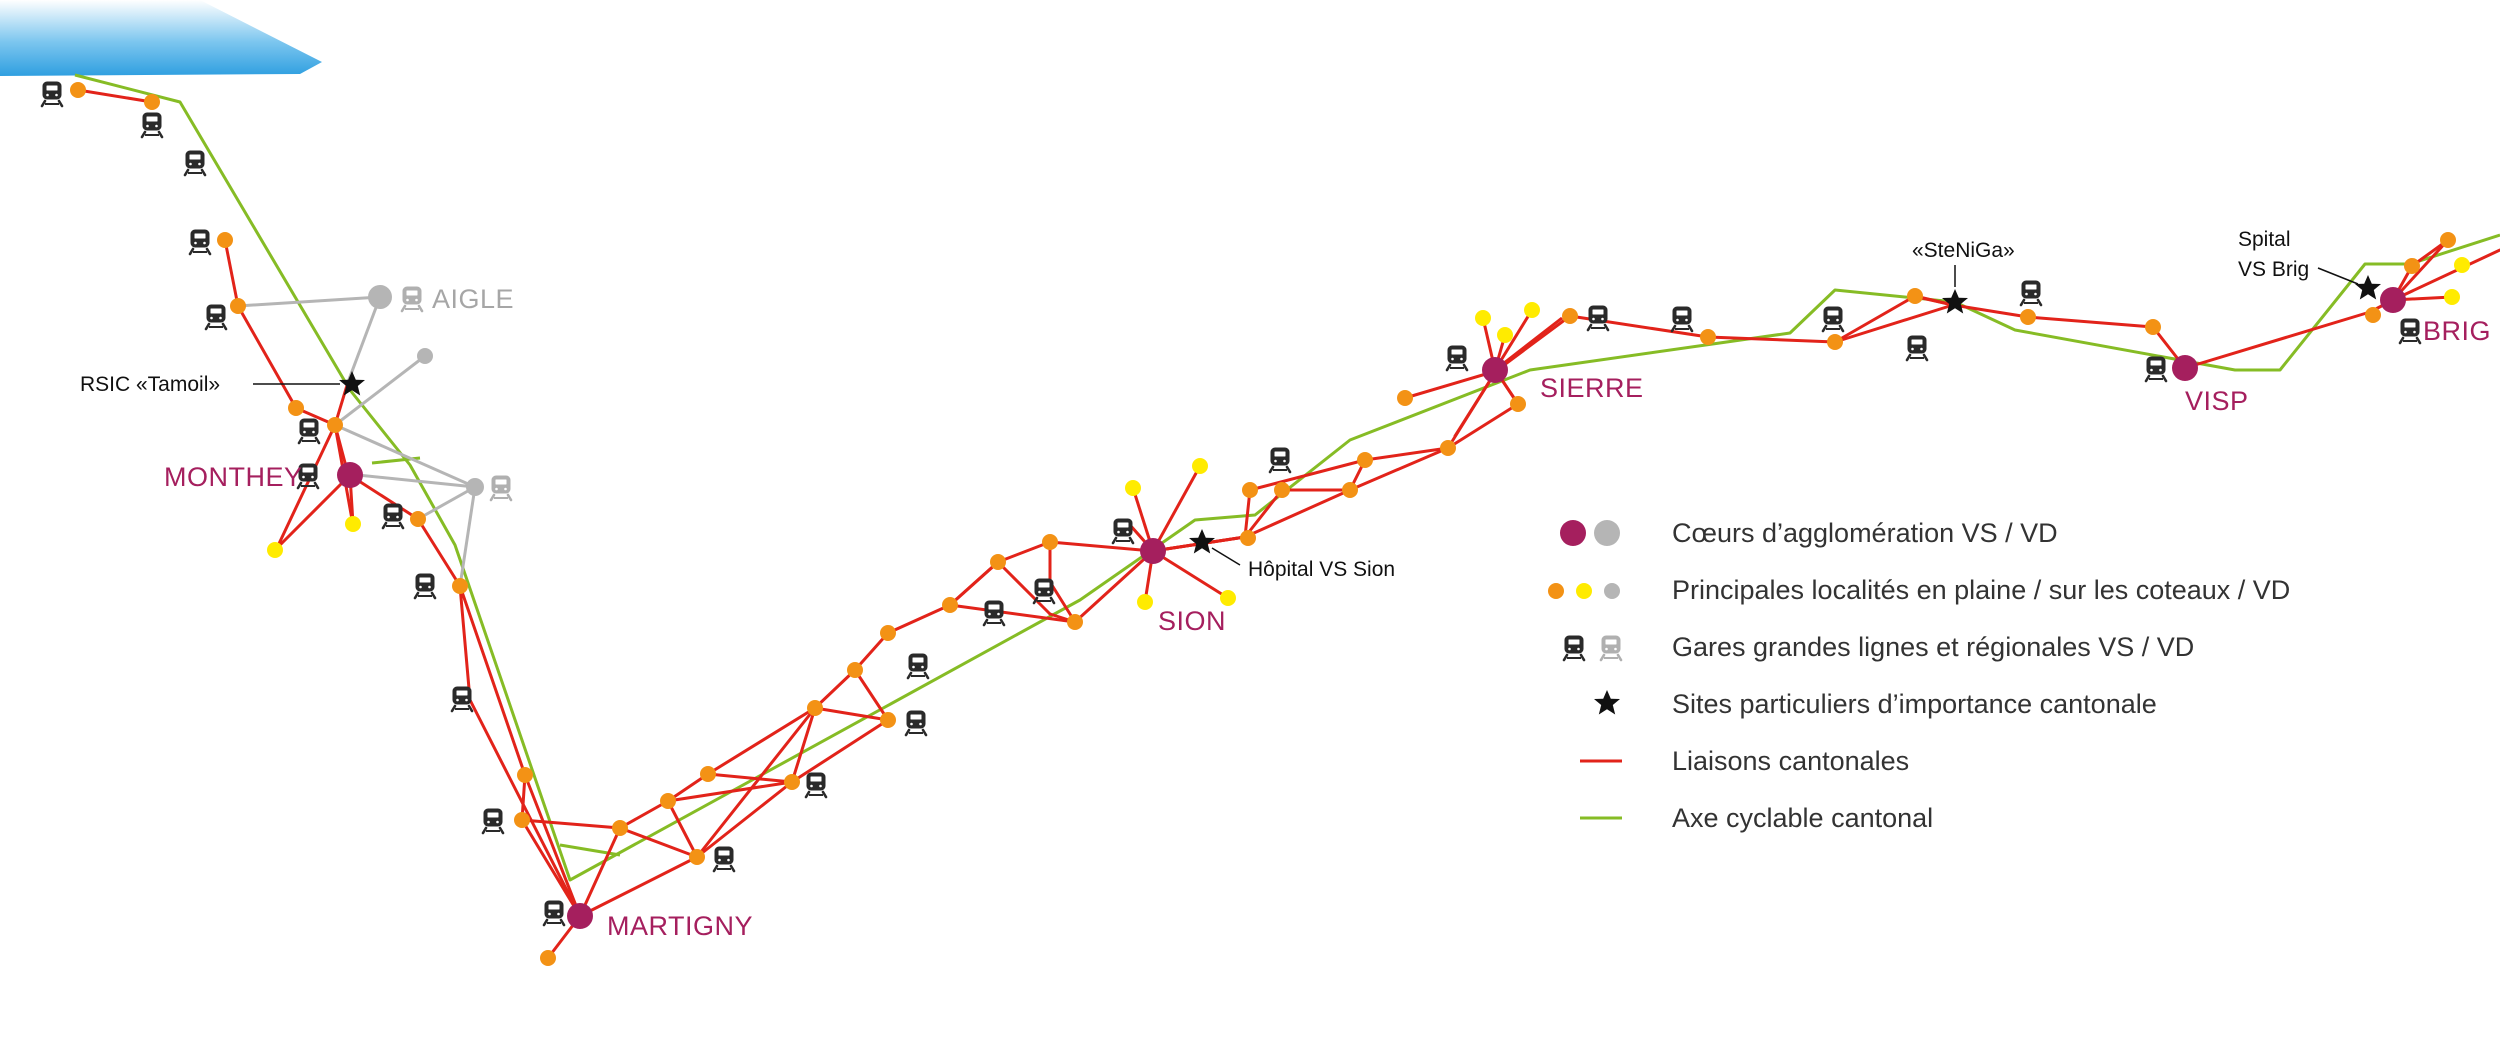 The image size is (2500, 1050). What do you see at coordinates (1802, 818) in the screenshot?
I see `legend-cycle: Axe cyclable cantonal` at bounding box center [1802, 818].